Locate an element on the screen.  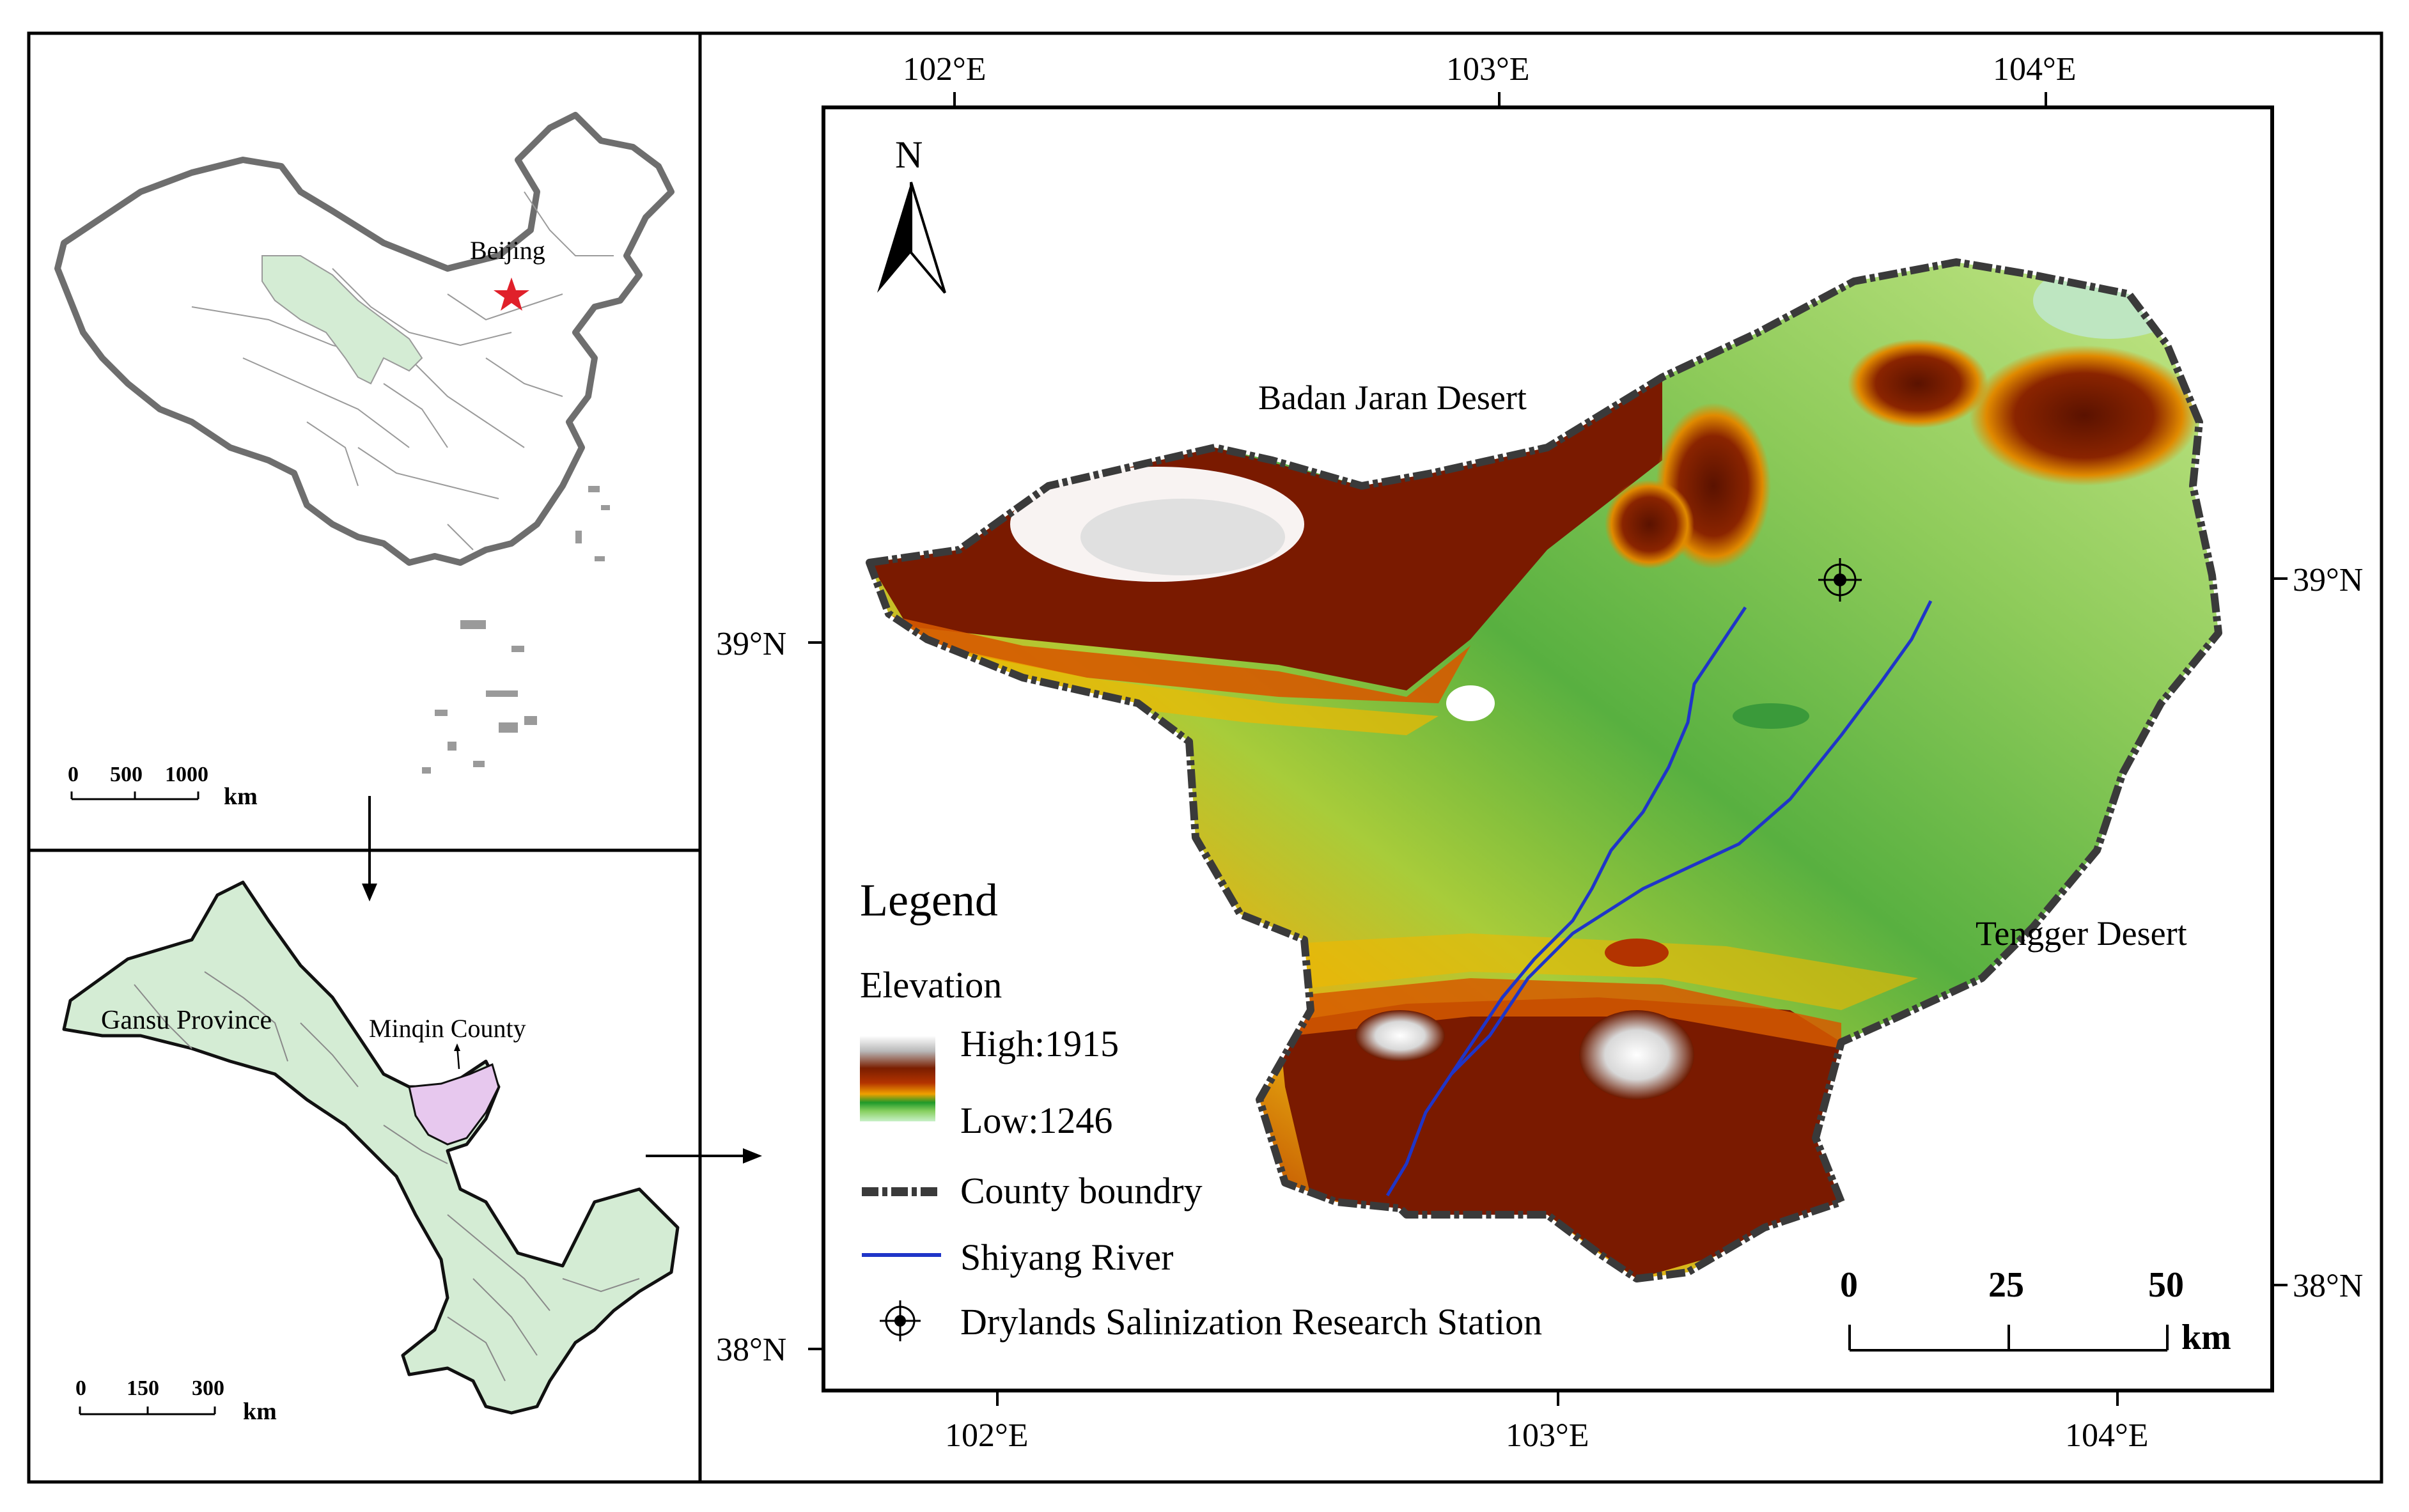
longitude-label-top-103: 103°E is located at coordinates (1488, 69).